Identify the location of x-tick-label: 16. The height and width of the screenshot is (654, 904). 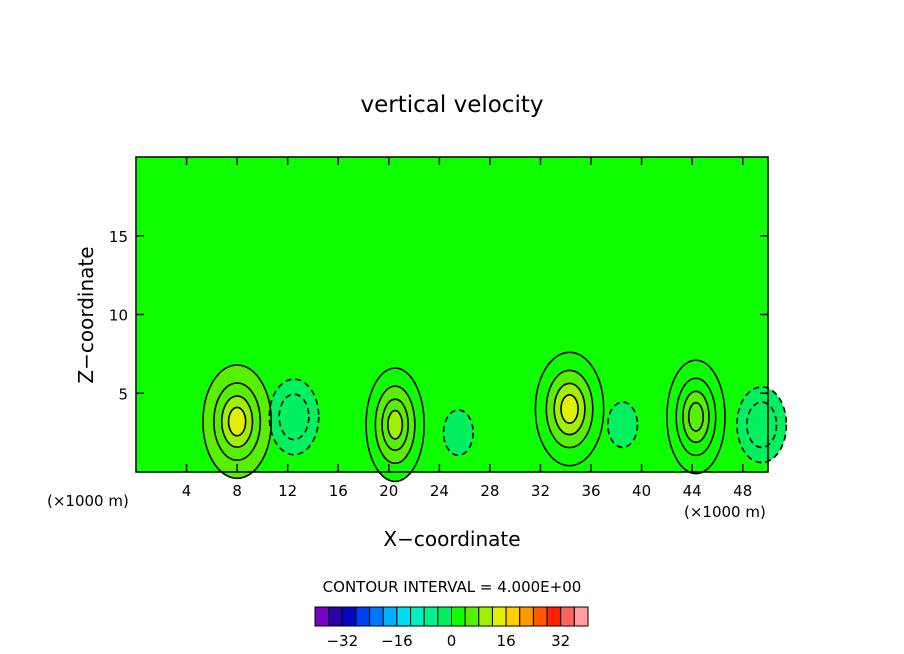
(338, 491).